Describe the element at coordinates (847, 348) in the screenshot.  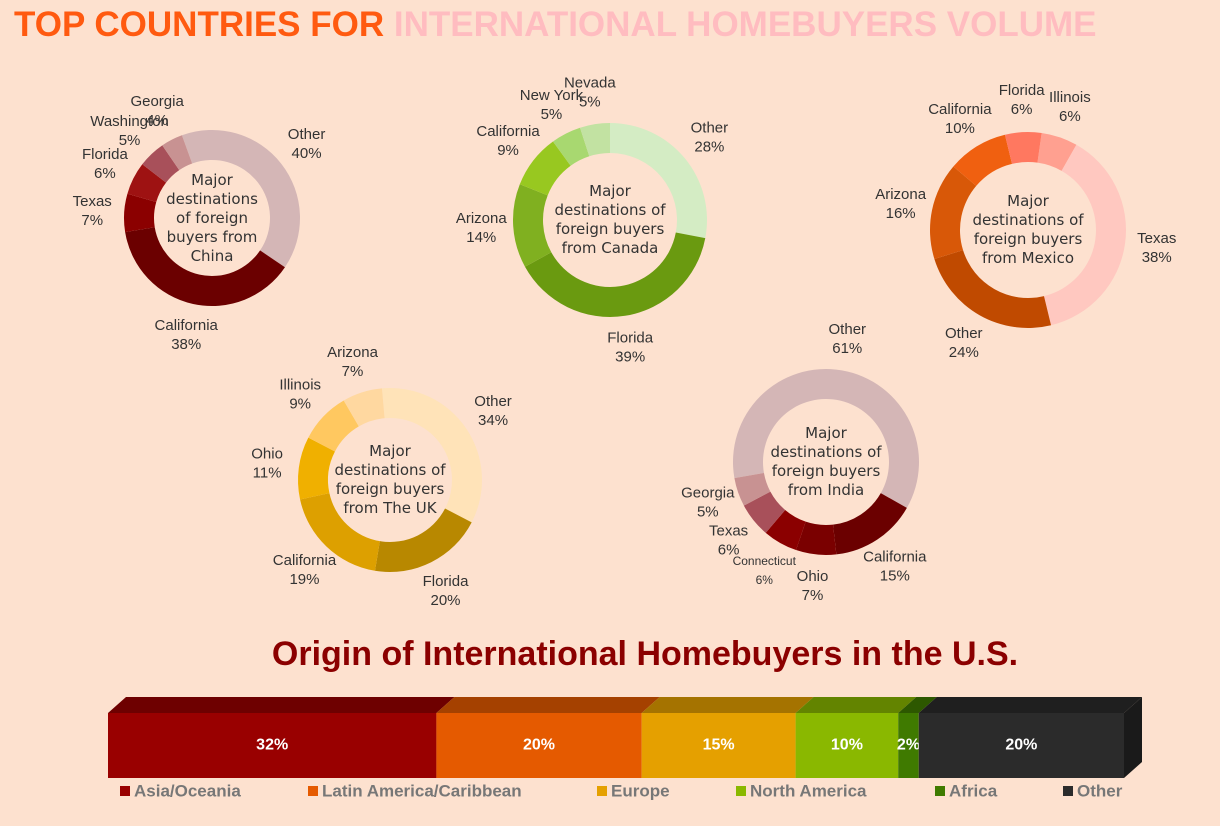
I see `slice-value-label: 61%` at that location.